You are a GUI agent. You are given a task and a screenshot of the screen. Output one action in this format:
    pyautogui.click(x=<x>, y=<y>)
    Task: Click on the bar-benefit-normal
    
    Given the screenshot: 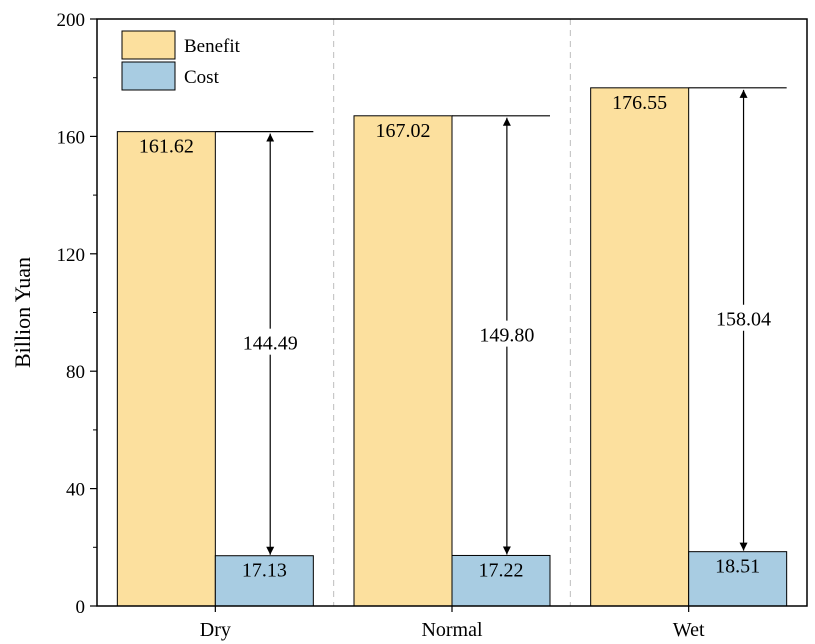 What is the action you would take?
    pyautogui.click(x=403, y=361)
    